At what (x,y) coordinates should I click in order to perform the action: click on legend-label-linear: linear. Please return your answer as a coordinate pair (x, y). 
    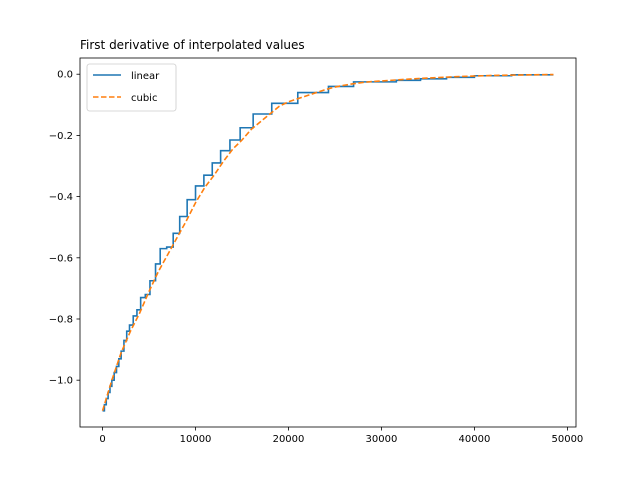
    Looking at the image, I should click on (145, 76).